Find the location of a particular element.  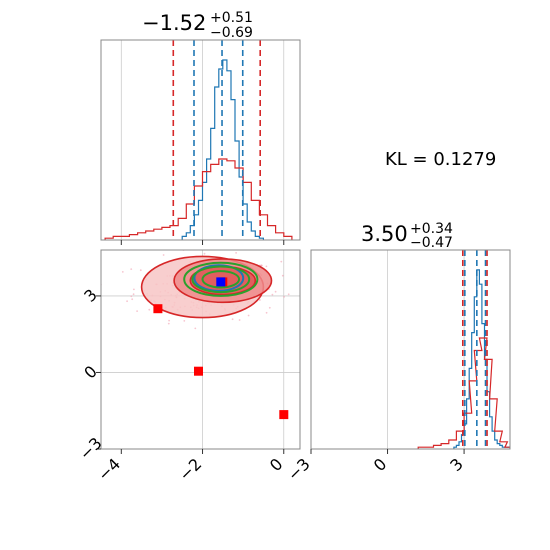

panel-title-top-left: −1.52 +0.51 −0.69 is located at coordinates (197, 25).